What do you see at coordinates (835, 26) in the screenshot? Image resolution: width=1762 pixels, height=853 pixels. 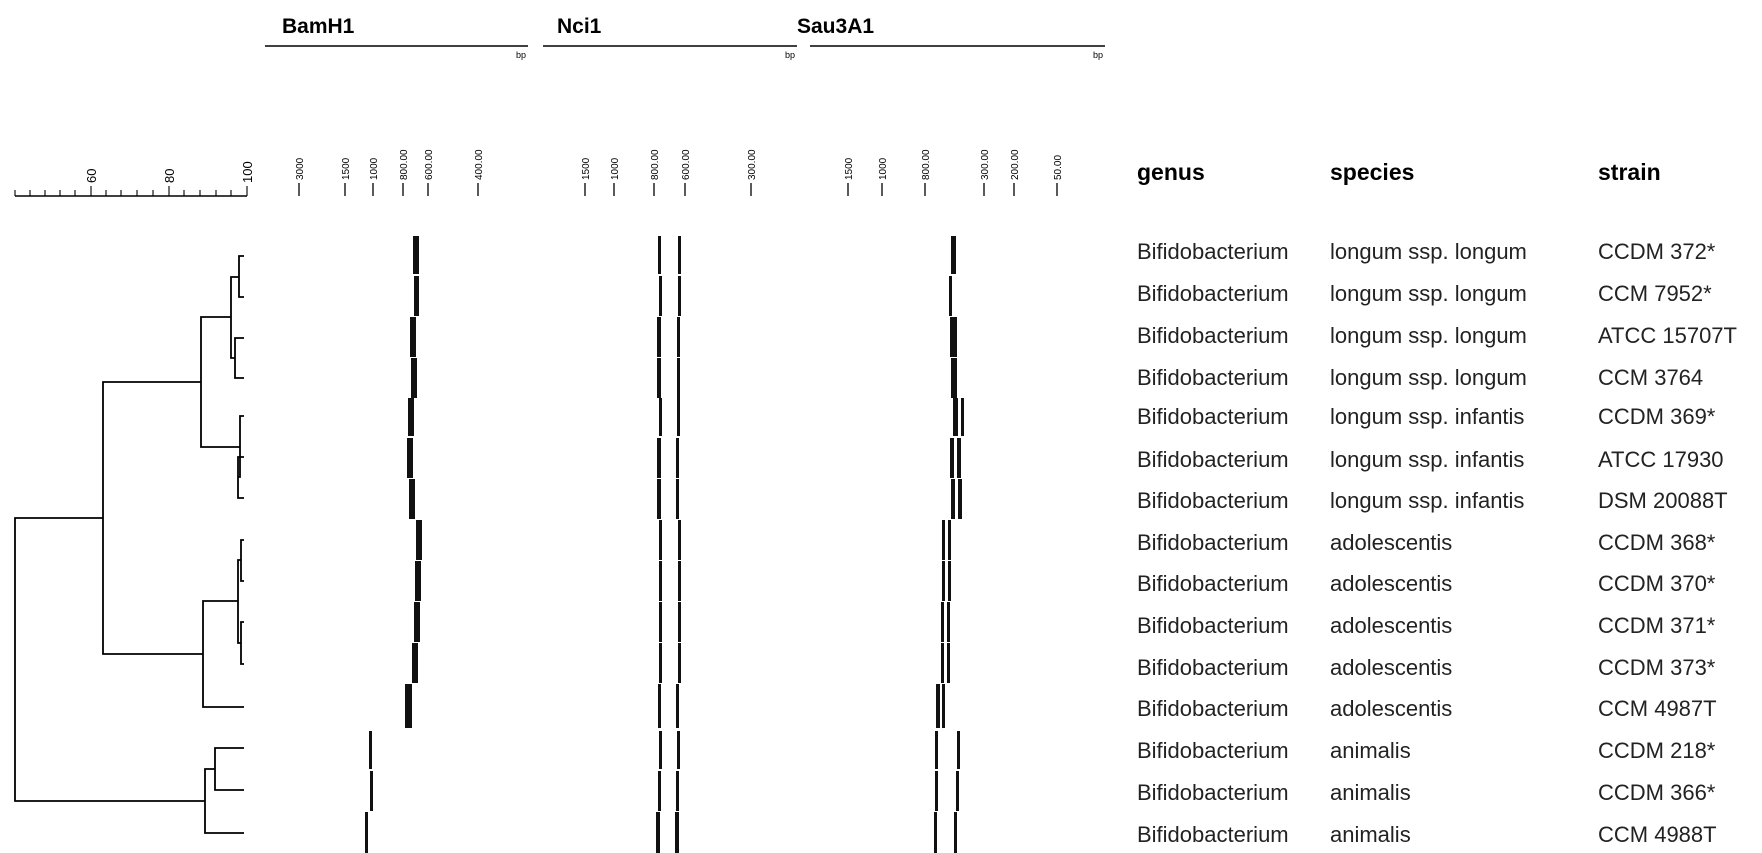 I see `enzyme-name: Sau3A1` at bounding box center [835, 26].